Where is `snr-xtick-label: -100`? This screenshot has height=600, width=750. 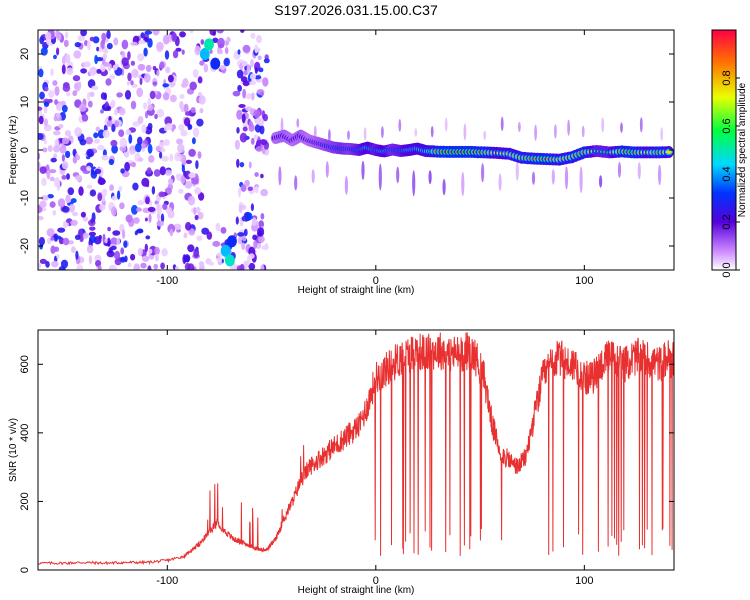
snr-xtick-label: -100 is located at coordinates (167, 581).